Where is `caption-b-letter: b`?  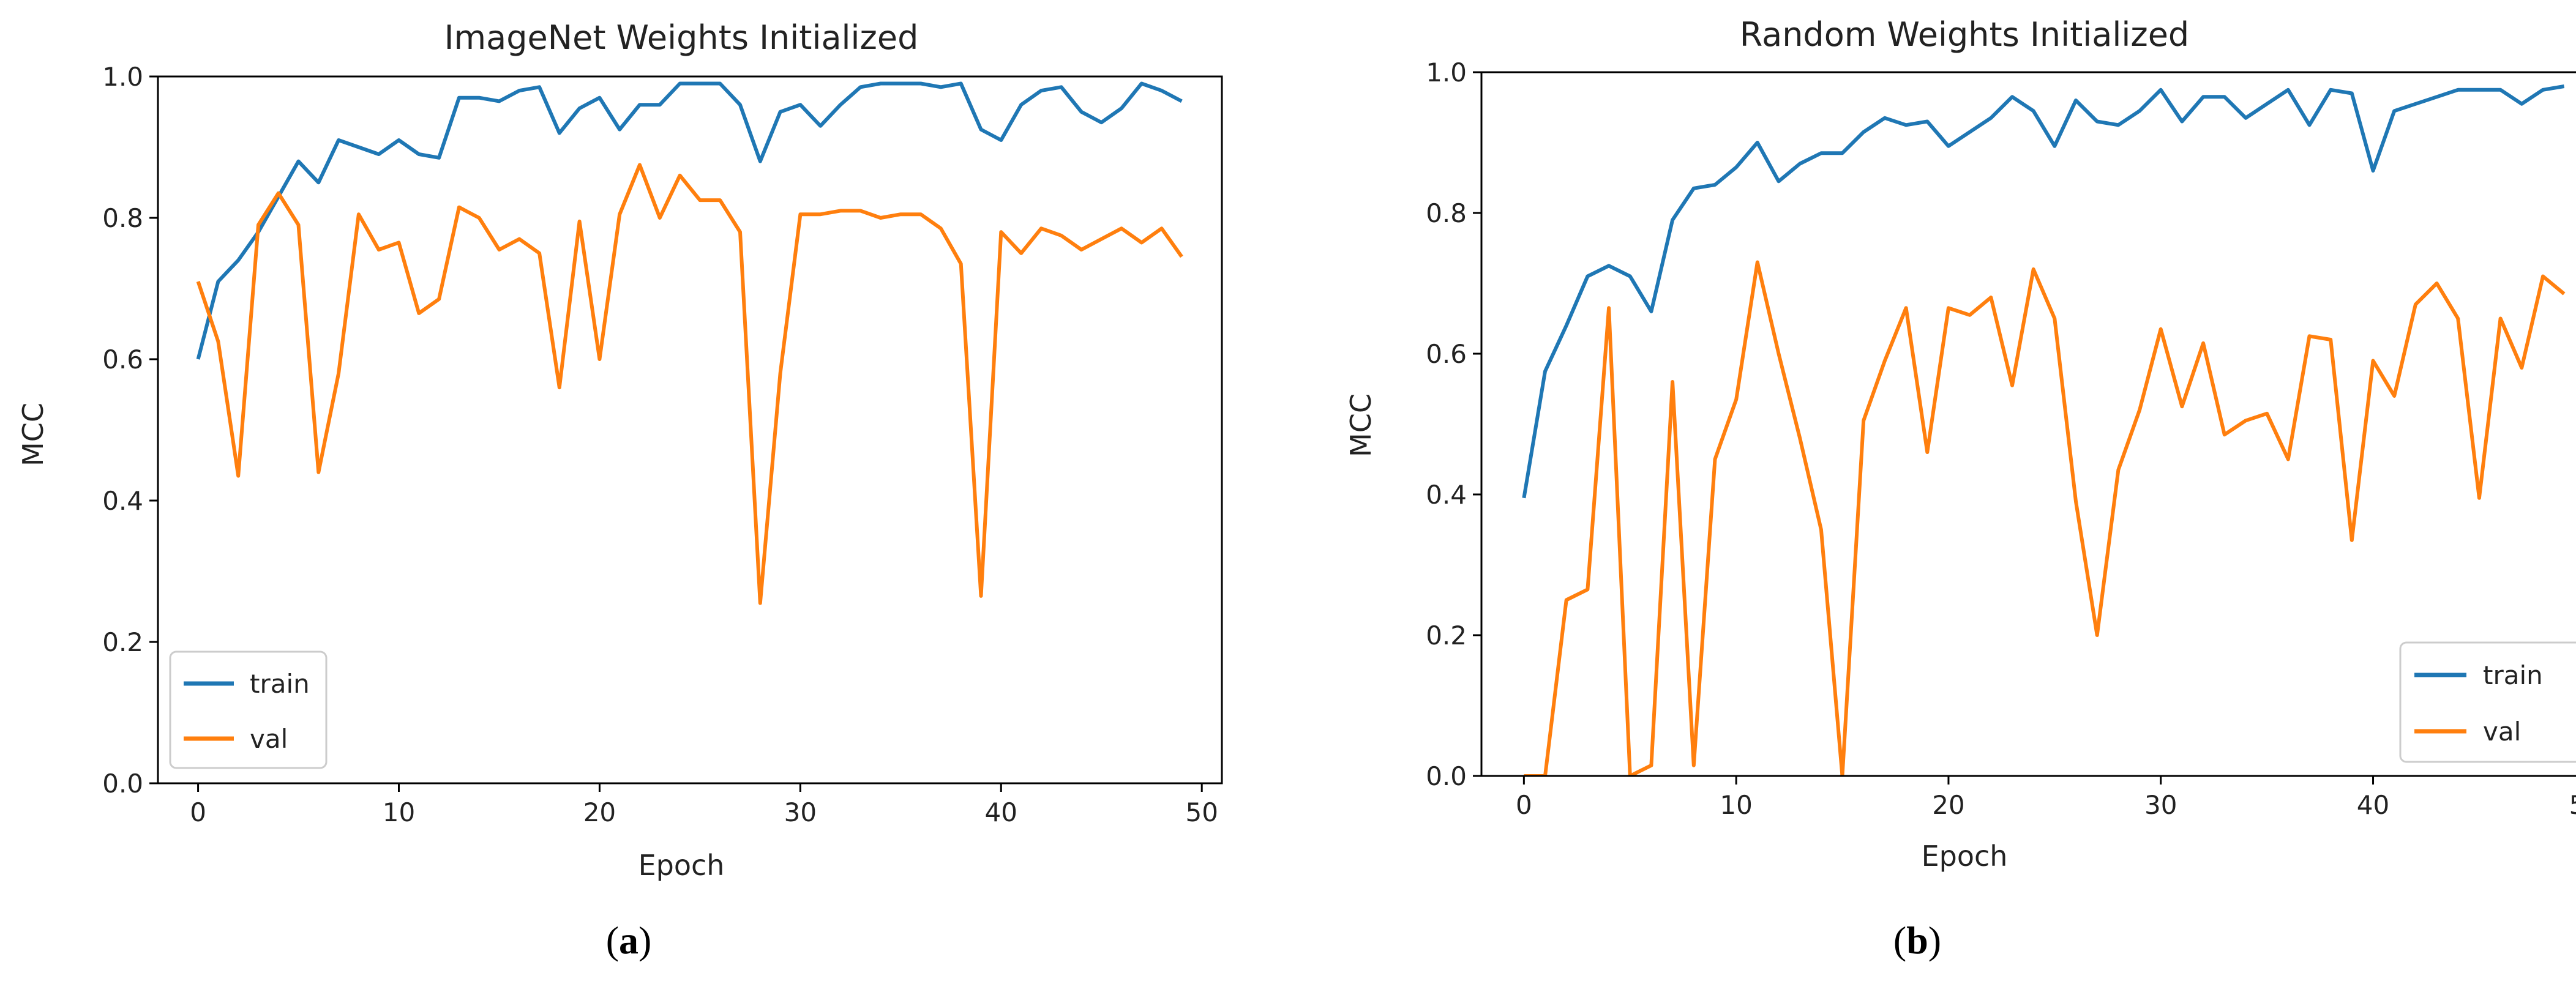
caption-b-letter: b is located at coordinates (1917, 940).